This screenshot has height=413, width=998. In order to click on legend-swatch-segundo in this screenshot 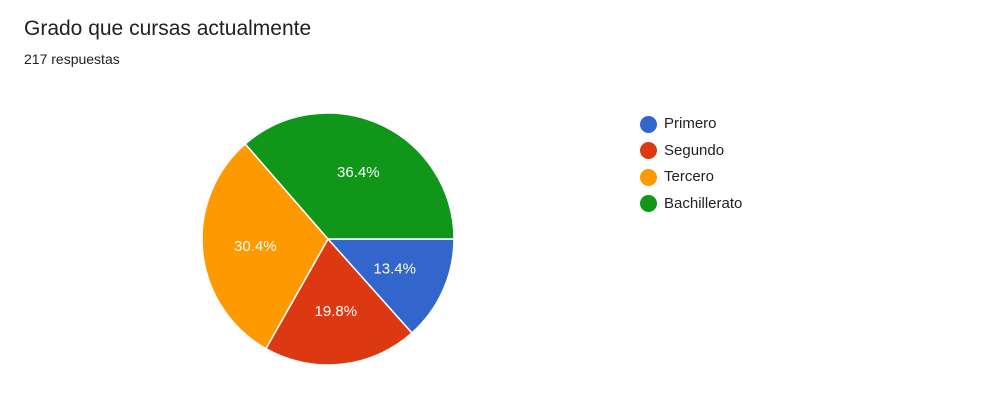, I will do `click(648, 151)`.